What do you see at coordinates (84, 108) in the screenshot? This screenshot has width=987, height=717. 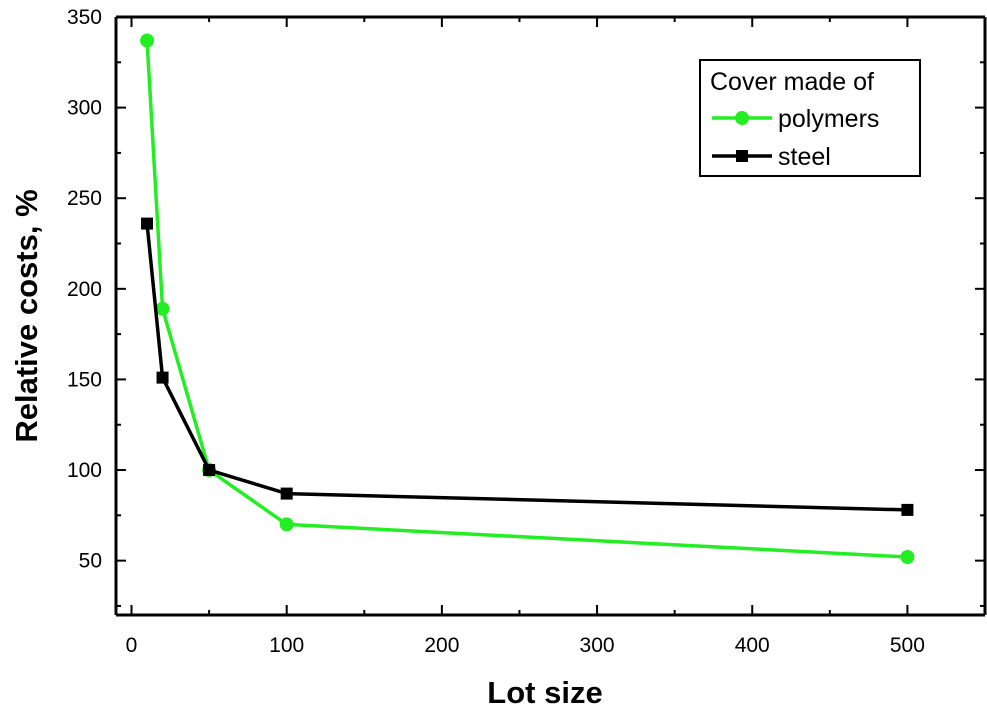 I see `y-tick-label: 300` at bounding box center [84, 108].